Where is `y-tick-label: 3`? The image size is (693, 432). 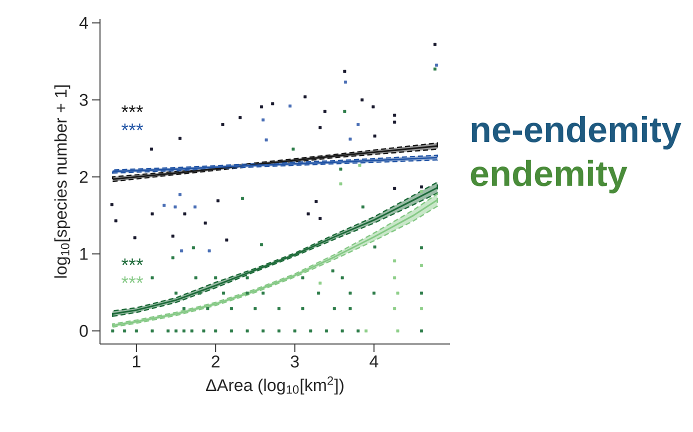 y-tick-label: 3 is located at coordinates (84, 100).